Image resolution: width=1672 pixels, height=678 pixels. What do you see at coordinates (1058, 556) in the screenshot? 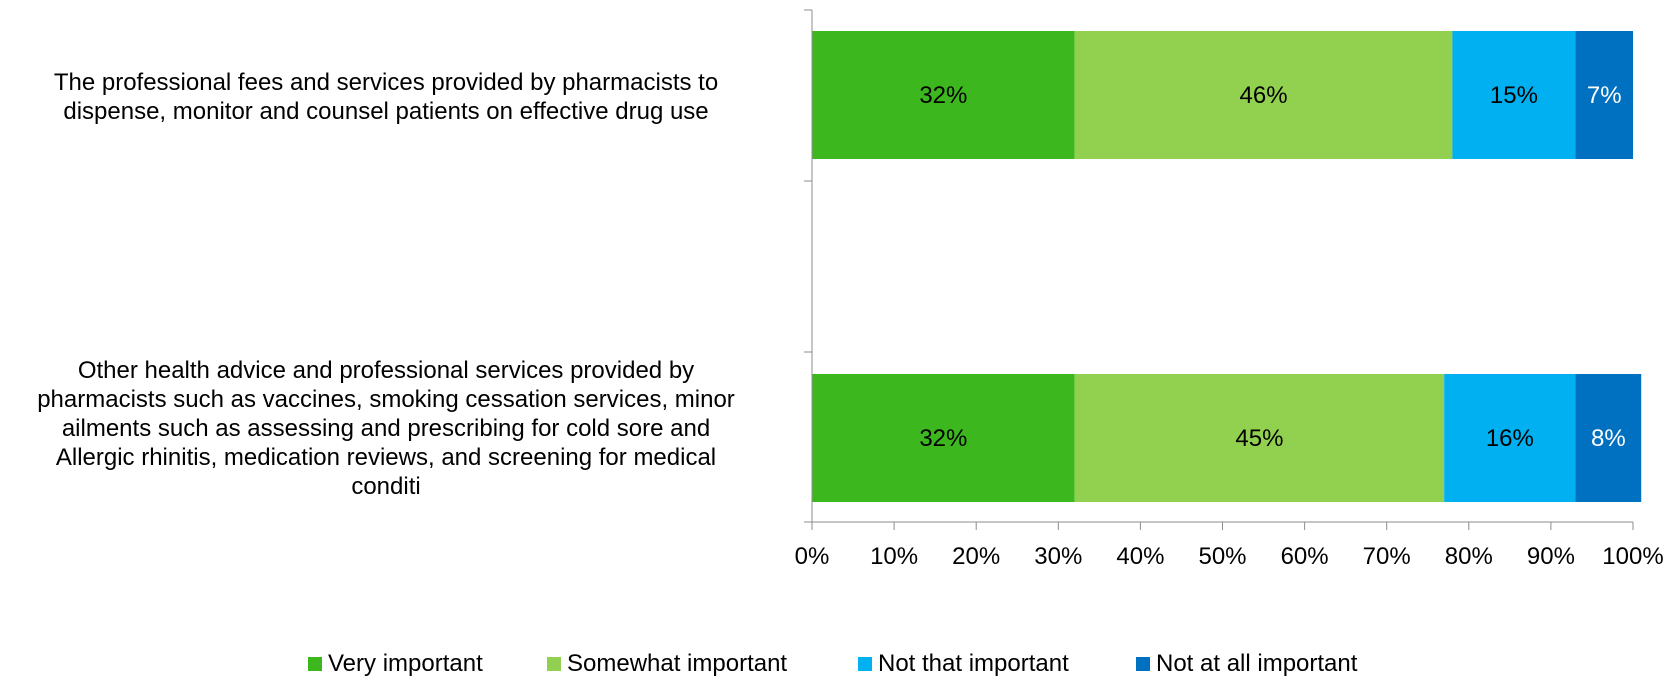
I see `x-tick-label-3: 30%` at bounding box center [1058, 556].